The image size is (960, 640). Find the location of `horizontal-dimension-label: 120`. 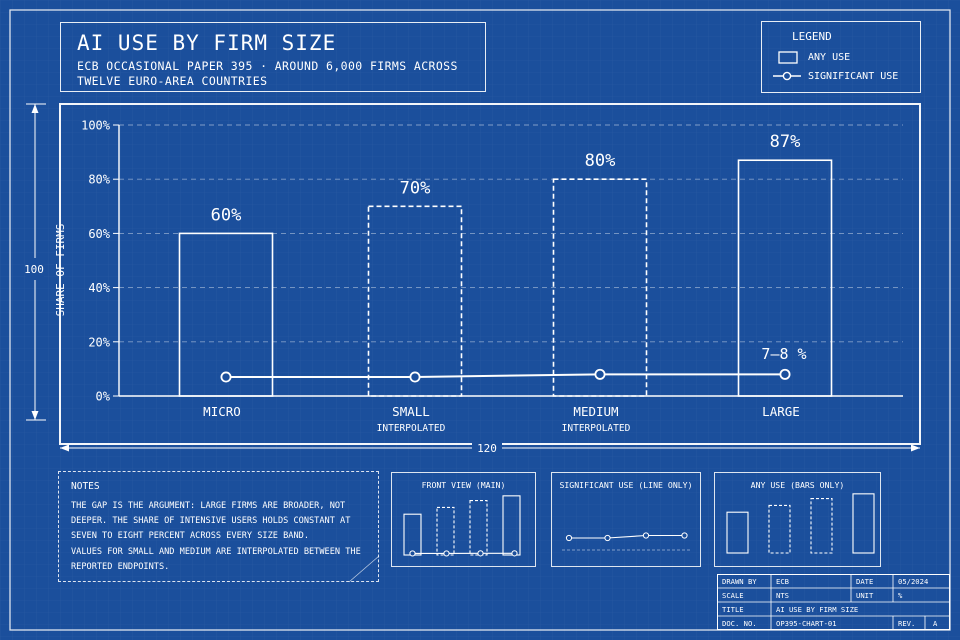

horizontal-dimension-label: 120 is located at coordinates (487, 448).